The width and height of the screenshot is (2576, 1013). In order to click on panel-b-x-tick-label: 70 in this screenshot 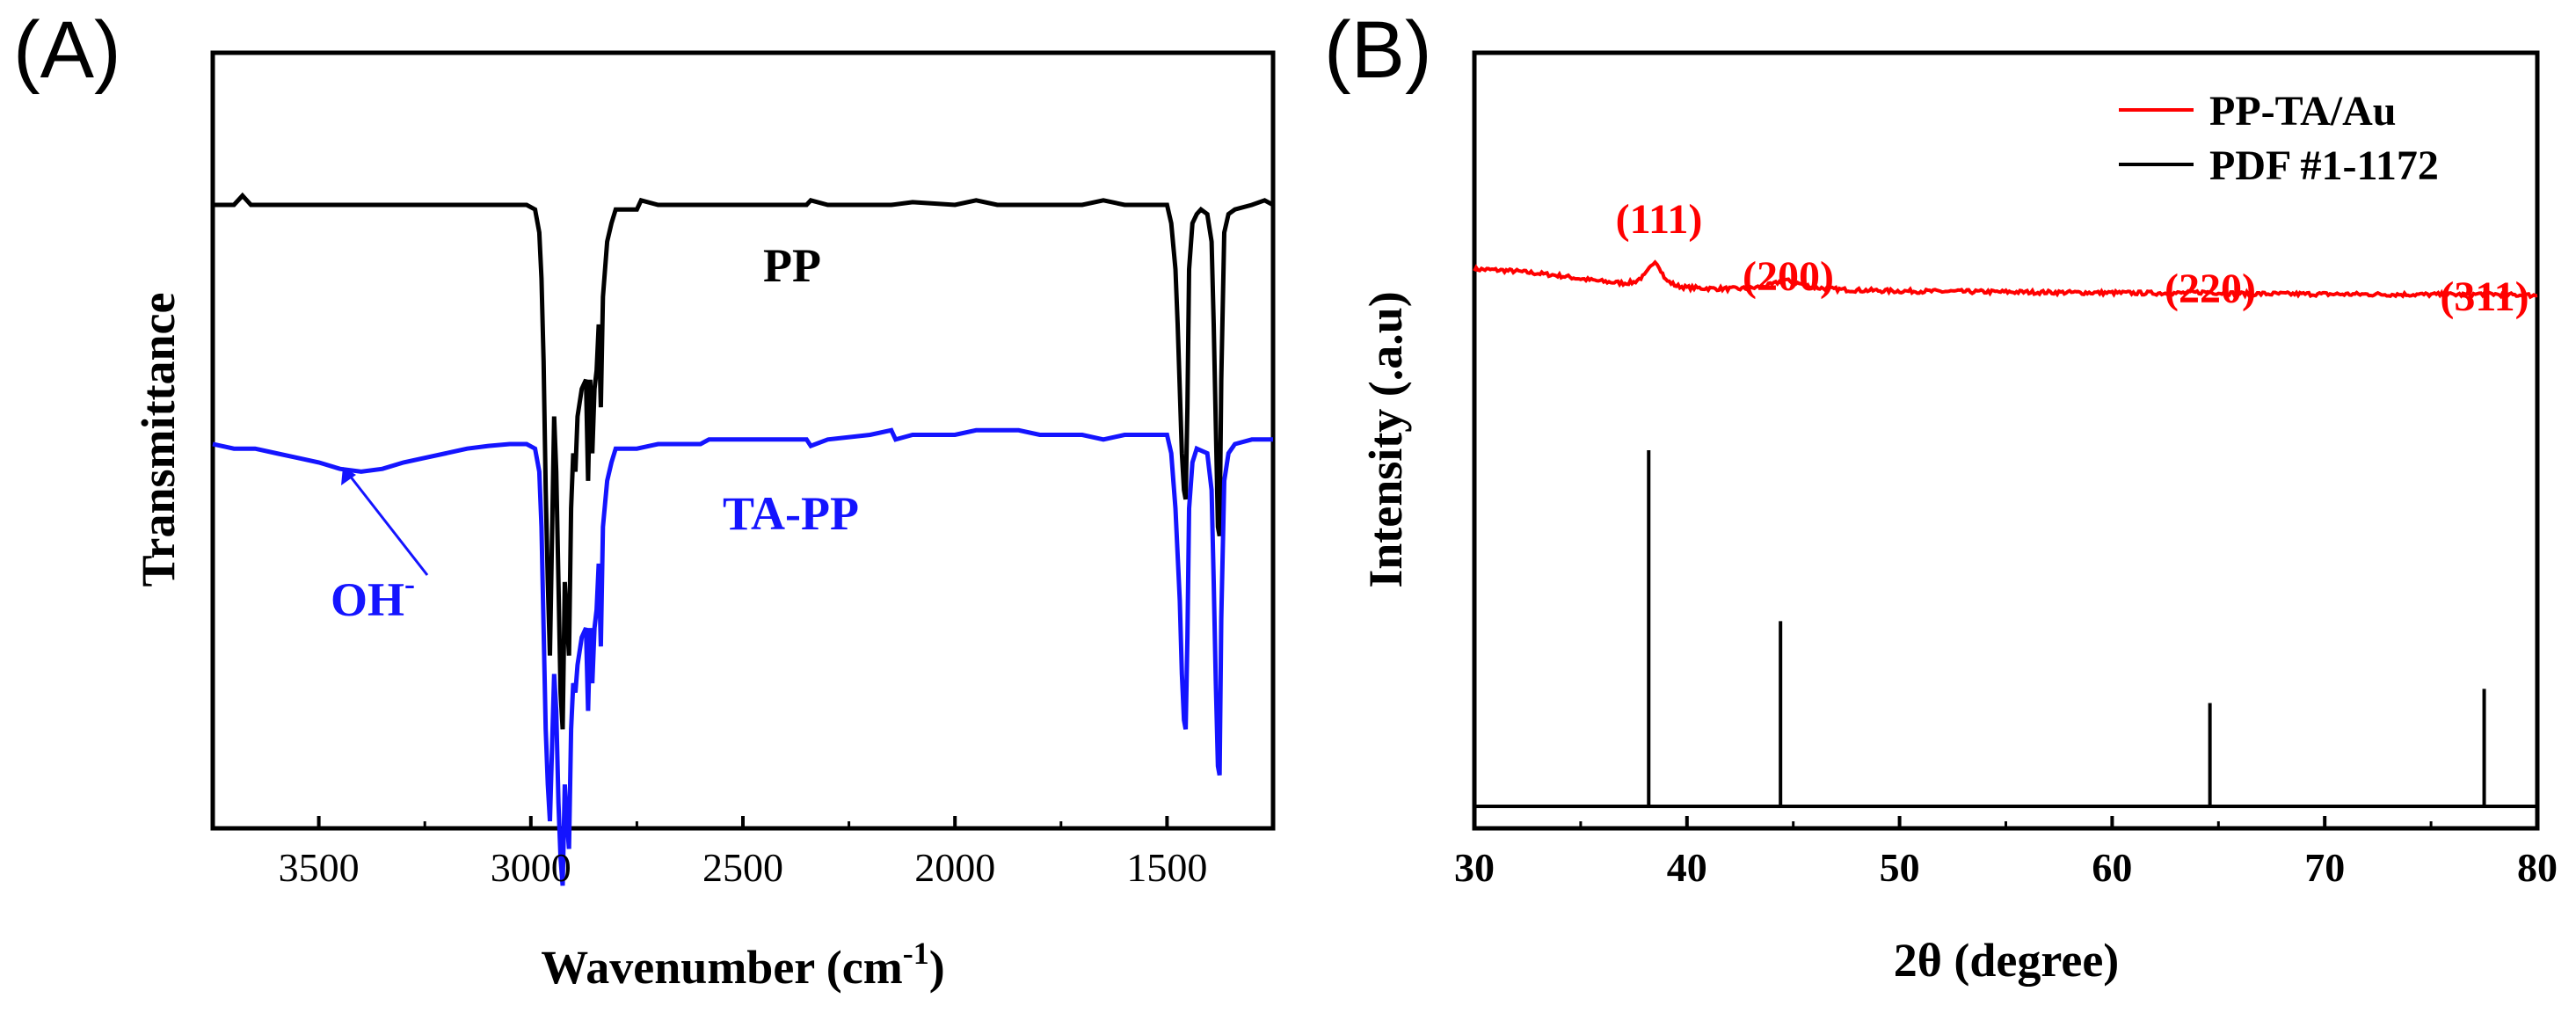, I will do `click(2324, 867)`.